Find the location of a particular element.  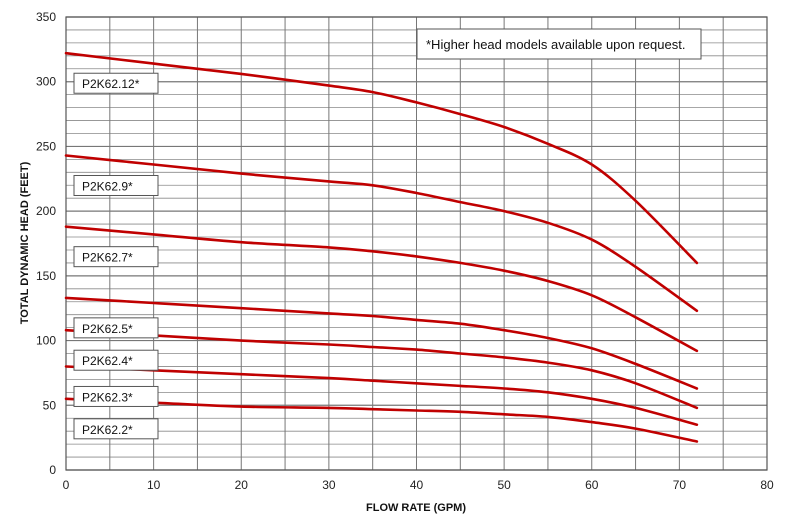

x-tick-label: 20 is located at coordinates (242, 485).